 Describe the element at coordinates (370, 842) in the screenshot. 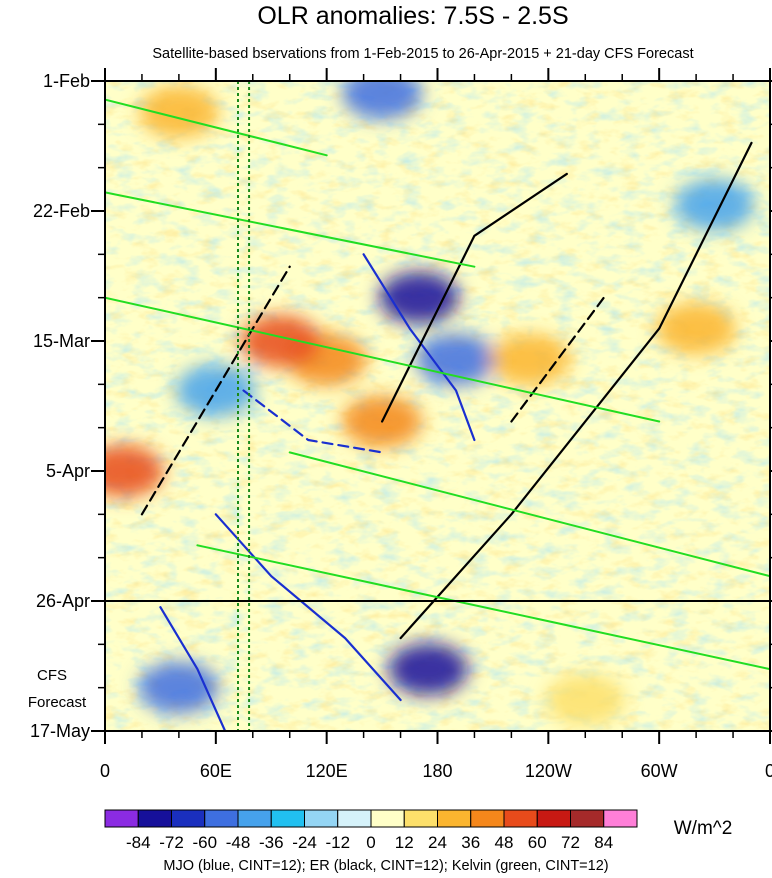

I see `colorbar-label: 0` at that location.